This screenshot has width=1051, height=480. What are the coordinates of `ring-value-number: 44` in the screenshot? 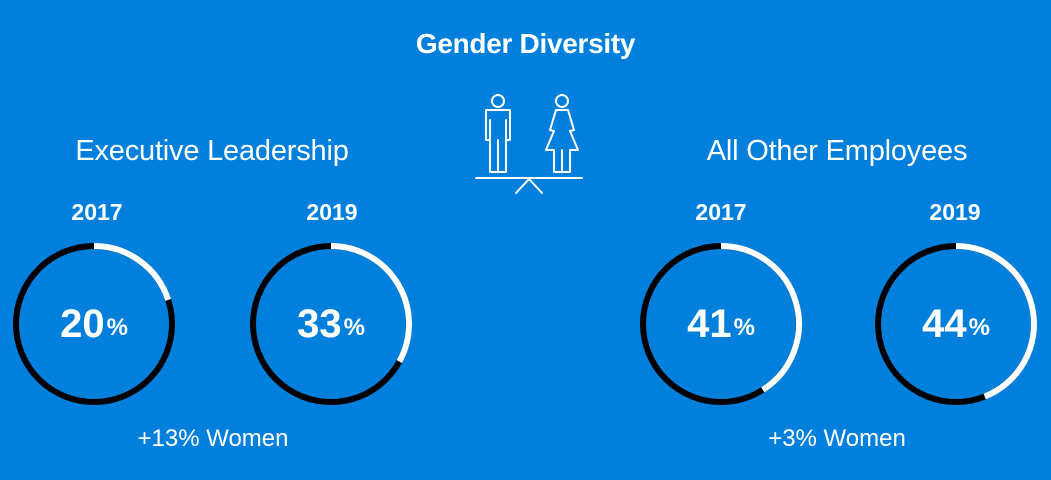 It's located at (944, 323).